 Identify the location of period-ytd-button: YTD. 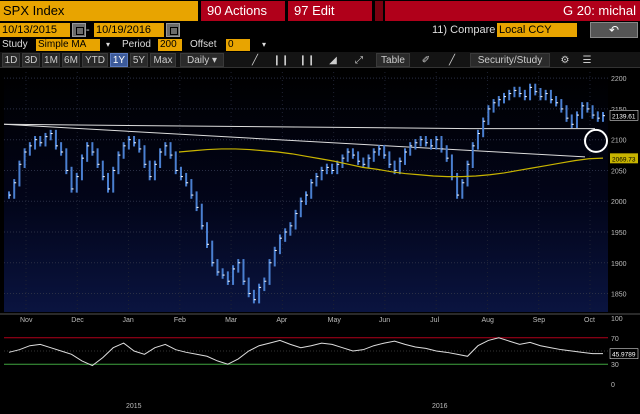
(95, 60).